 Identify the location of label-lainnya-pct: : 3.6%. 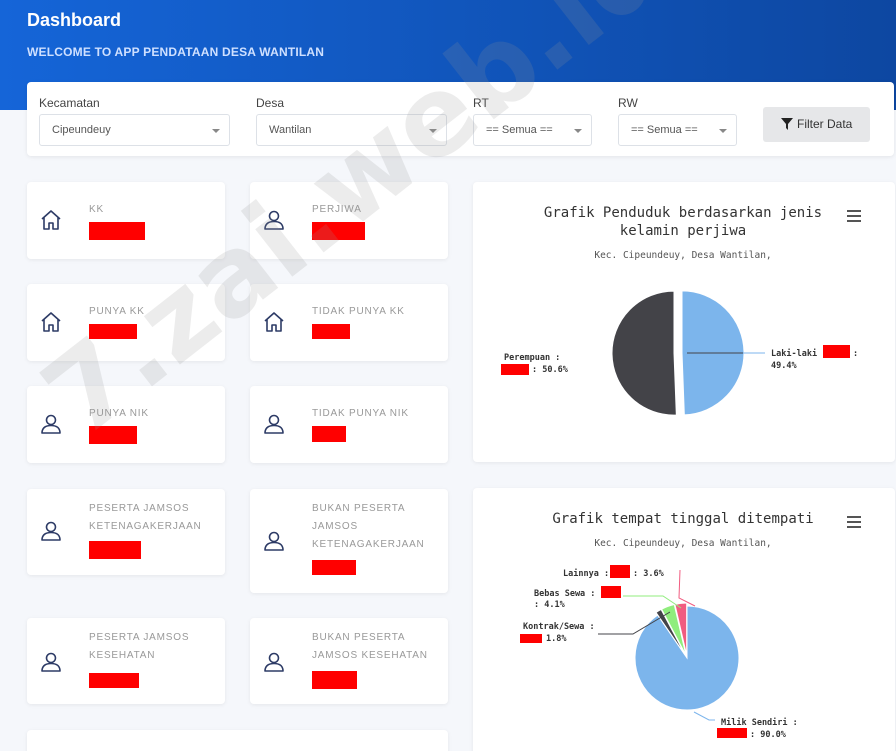
(649, 574).